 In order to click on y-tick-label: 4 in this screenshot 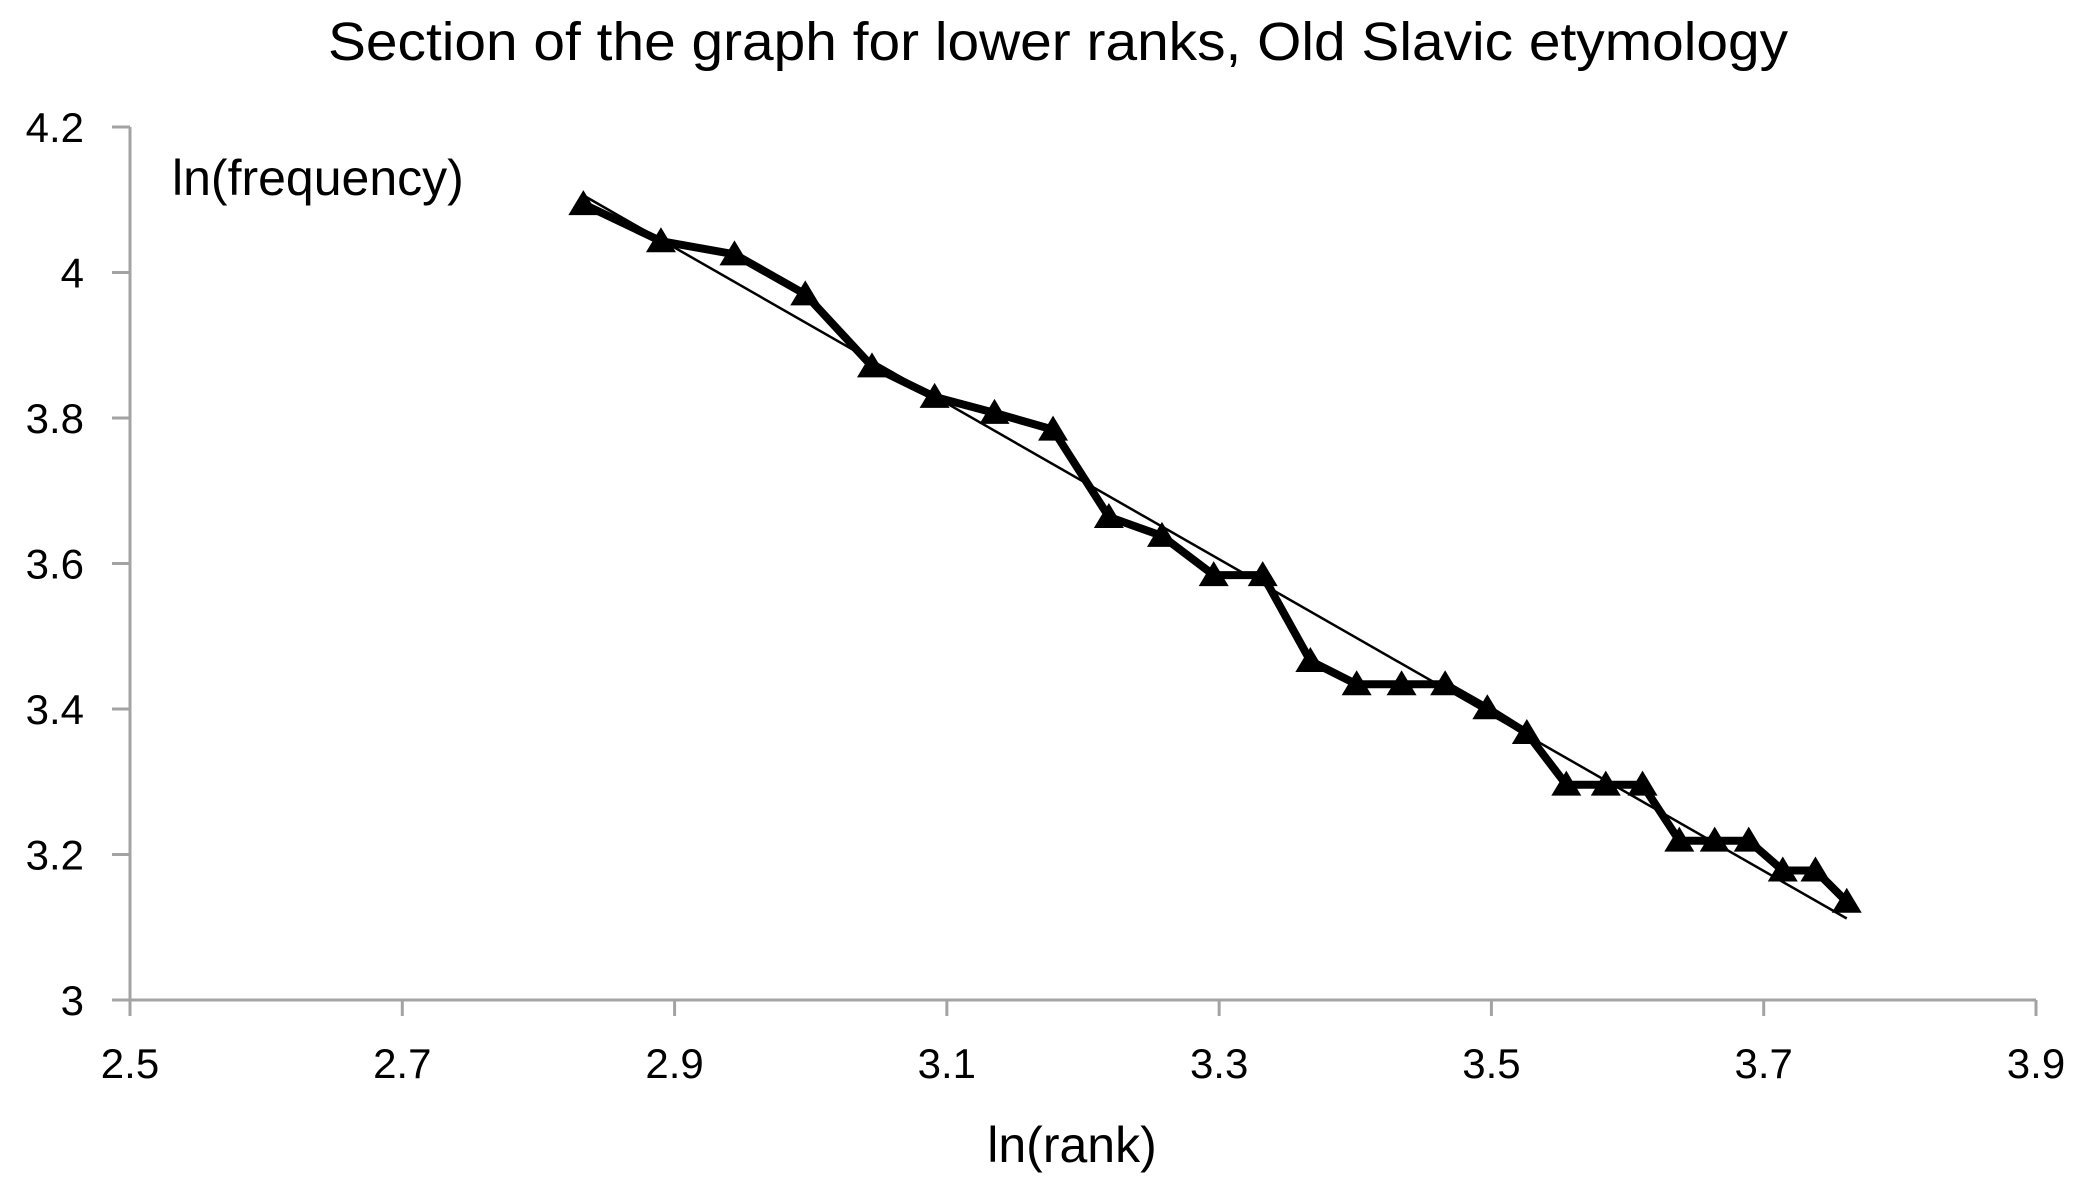, I will do `click(72, 273)`.